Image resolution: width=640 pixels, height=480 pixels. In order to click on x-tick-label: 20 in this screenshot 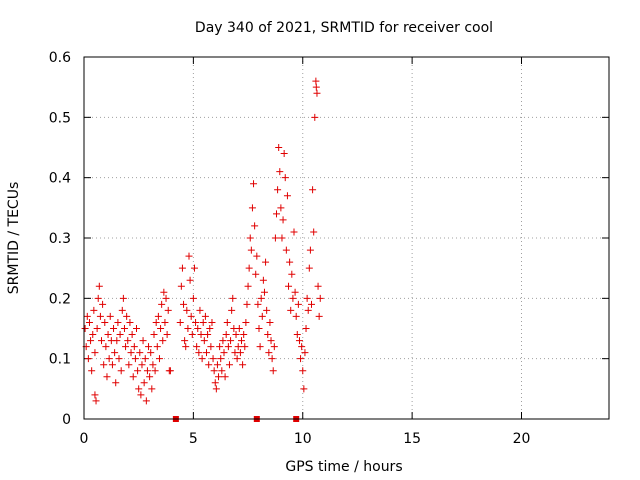, I will do `click(522, 439)`.